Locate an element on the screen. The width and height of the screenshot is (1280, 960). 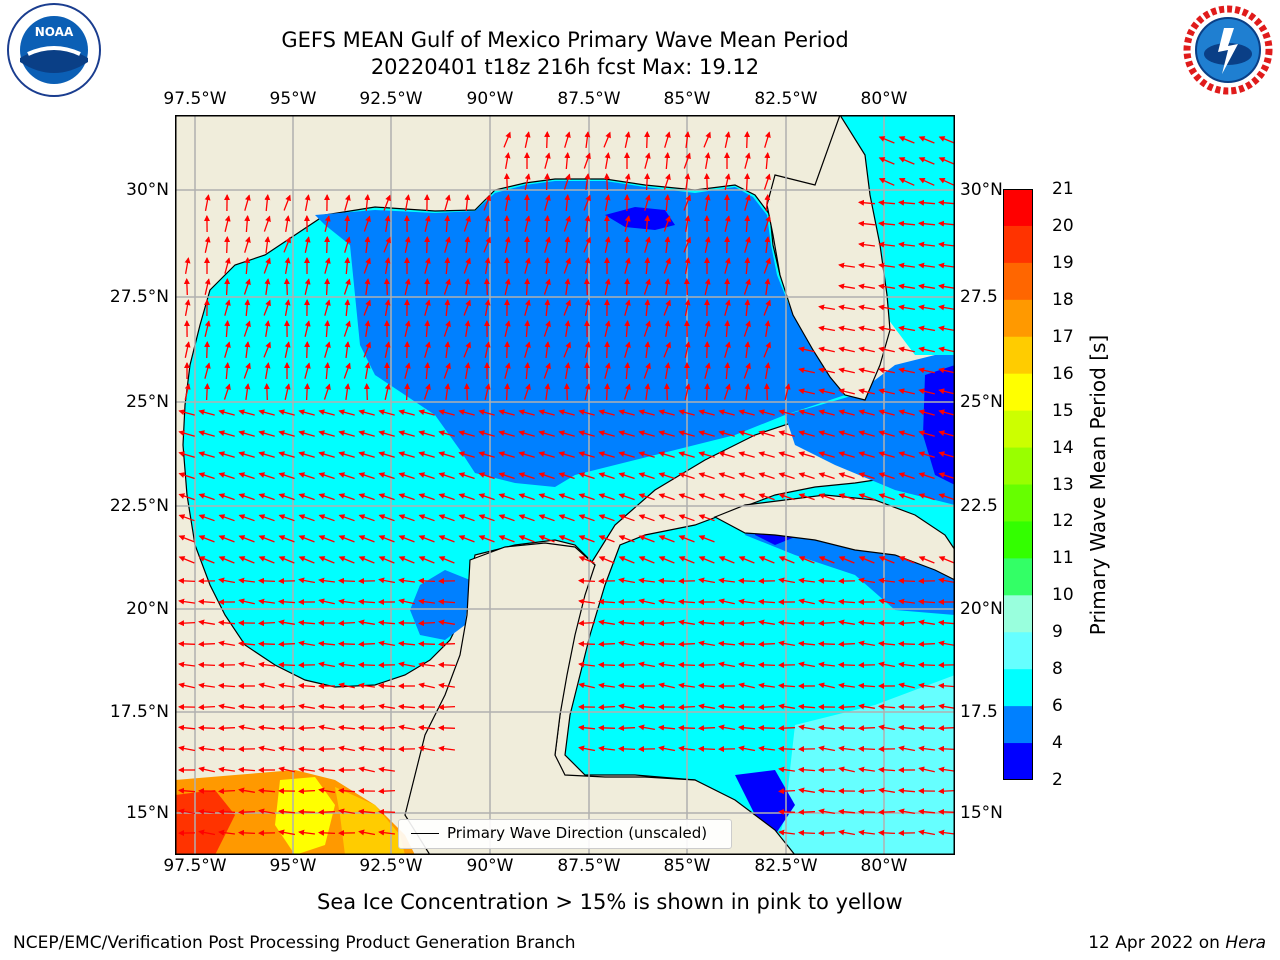
lat-label-left: 15°N is located at coordinates (147, 813).